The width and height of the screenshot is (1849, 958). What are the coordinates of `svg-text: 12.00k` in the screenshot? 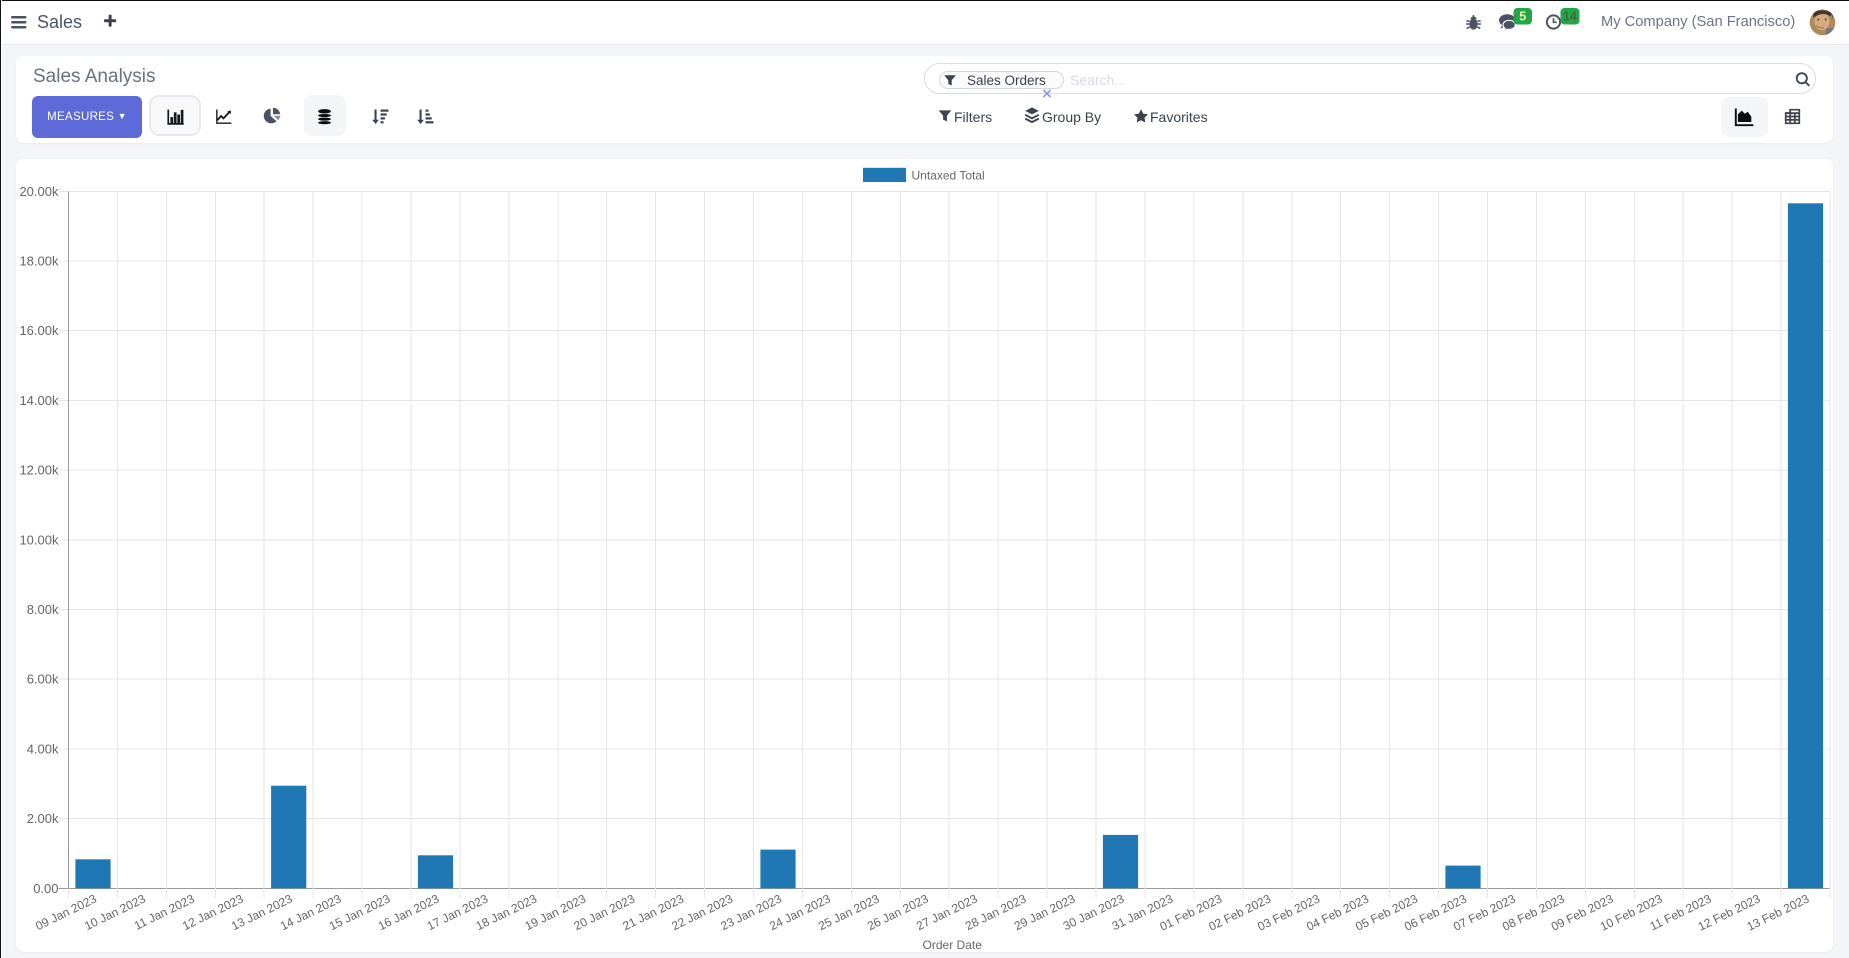 It's located at (39, 470).